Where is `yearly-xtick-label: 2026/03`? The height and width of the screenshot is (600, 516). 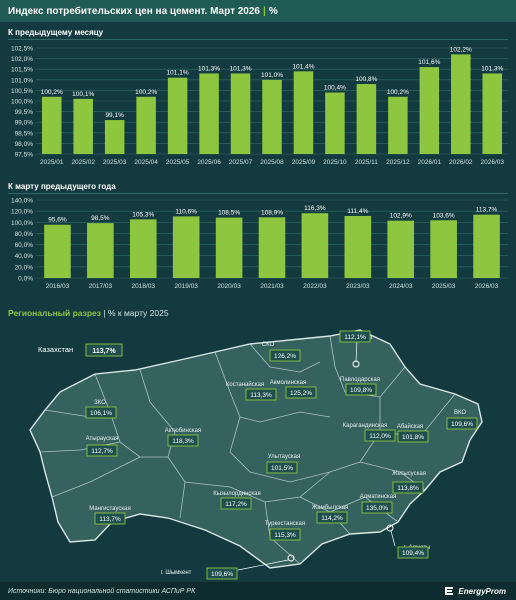
yearly-xtick-label: 2026/03 is located at coordinates (487, 286).